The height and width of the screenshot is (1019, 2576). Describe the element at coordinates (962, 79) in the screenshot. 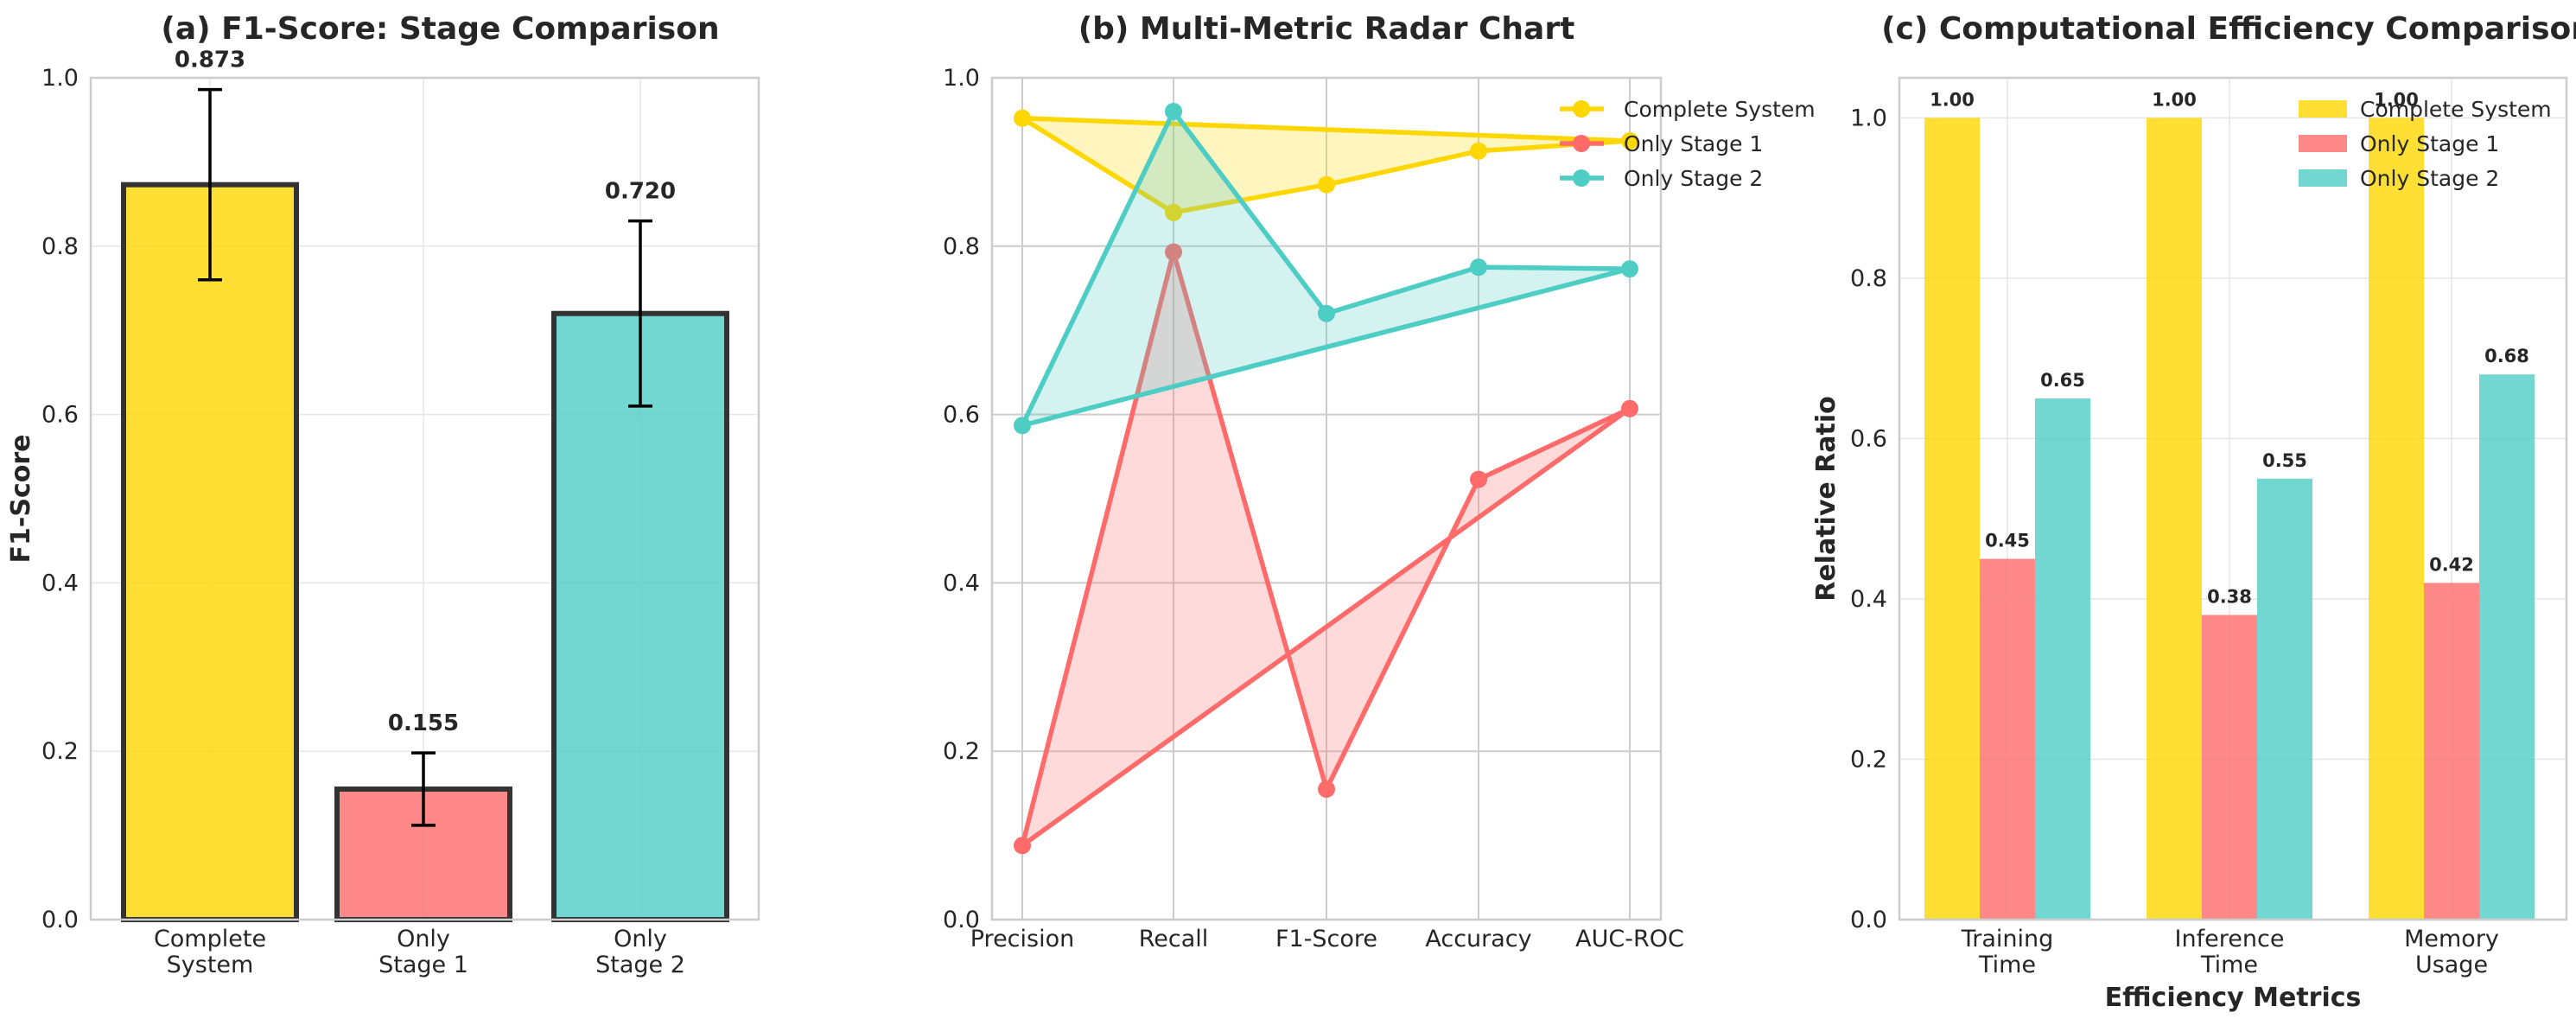

I see `y-tick-label: 1.0` at that location.